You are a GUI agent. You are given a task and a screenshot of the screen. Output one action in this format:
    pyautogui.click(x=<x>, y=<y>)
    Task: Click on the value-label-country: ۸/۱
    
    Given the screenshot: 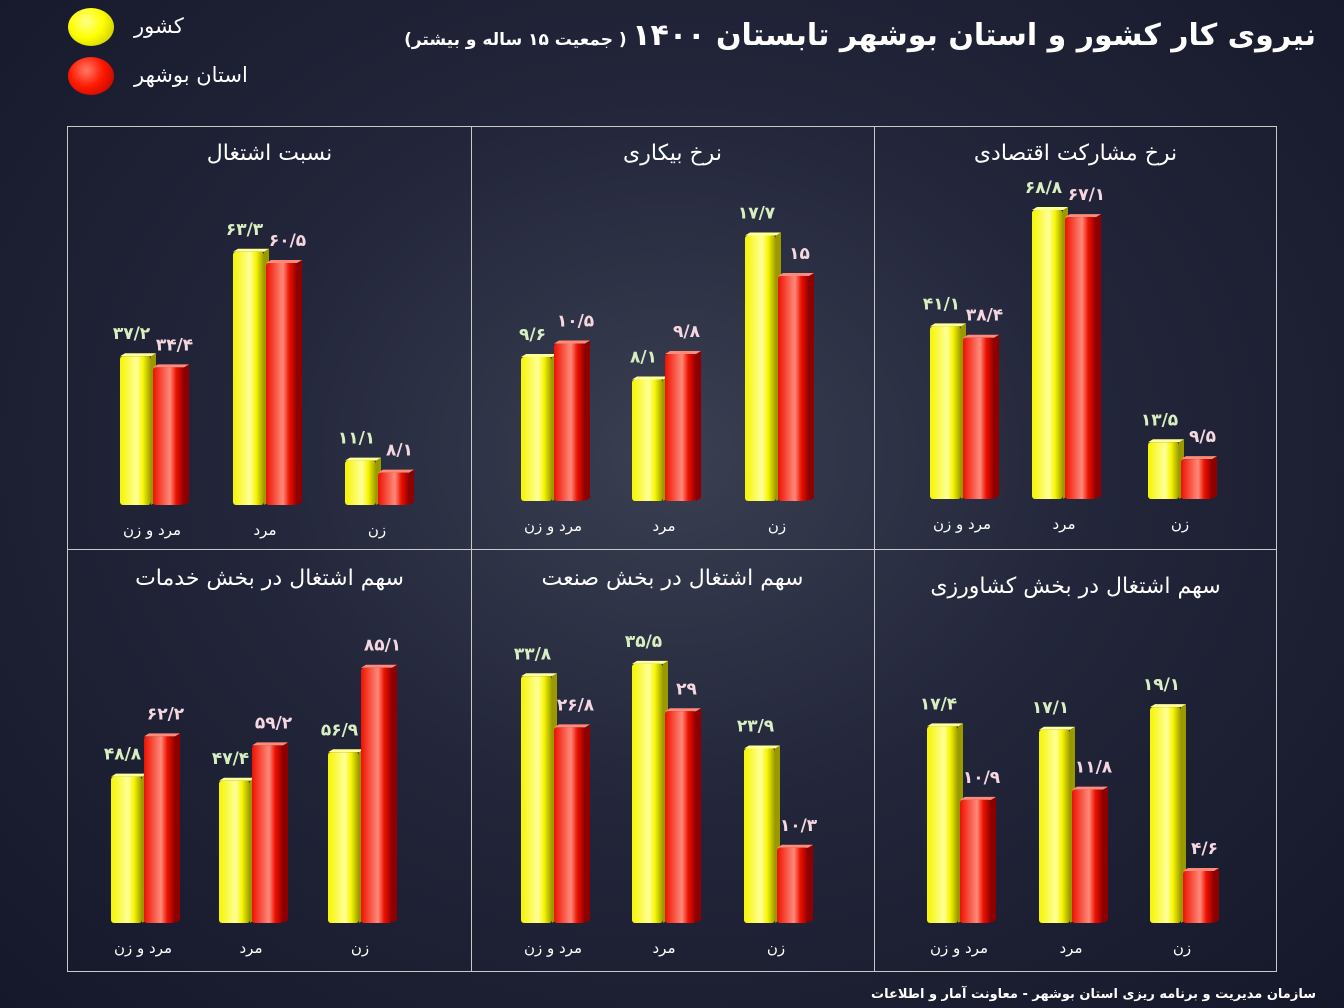 What is the action you would take?
    pyautogui.click(x=643, y=358)
    